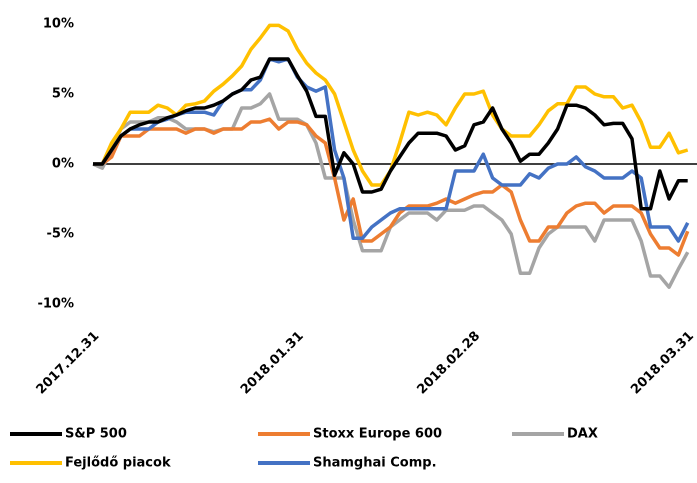 Image resolution: width=697 pixels, height=483 pixels. I want to click on legend-label: Shamghai Comp., so click(375, 463).